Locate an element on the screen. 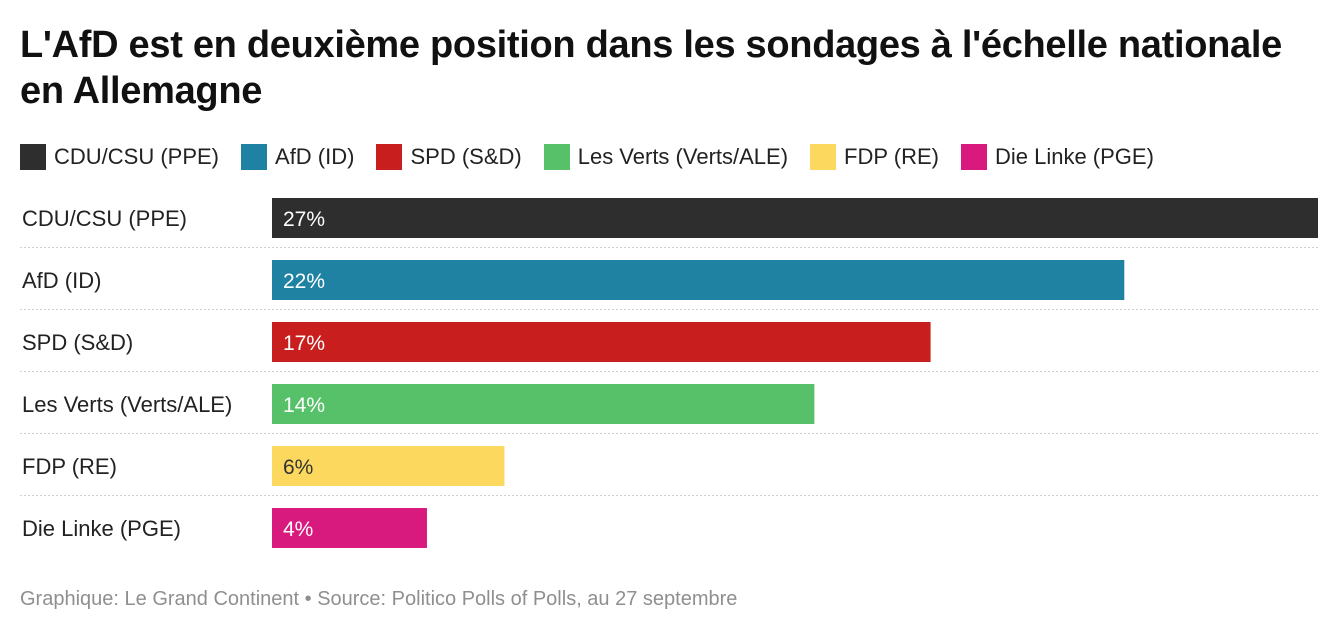 Image resolution: width=1340 pixels, height=636 pixels. category-label: Die Linke (PGE) is located at coordinates (101, 528).